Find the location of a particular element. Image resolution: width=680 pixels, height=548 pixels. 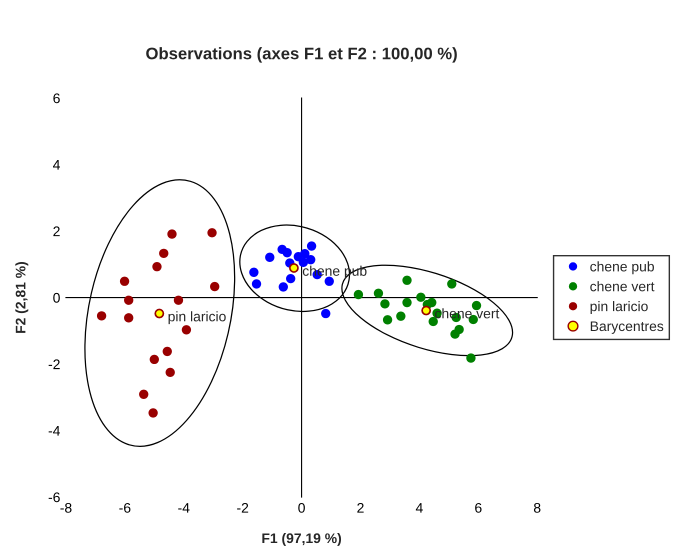

annotation: pin laricio is located at coordinates (197, 317).